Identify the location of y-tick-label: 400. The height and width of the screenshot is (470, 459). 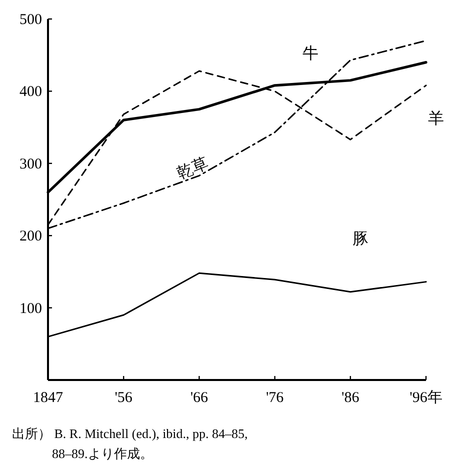
(31, 92).